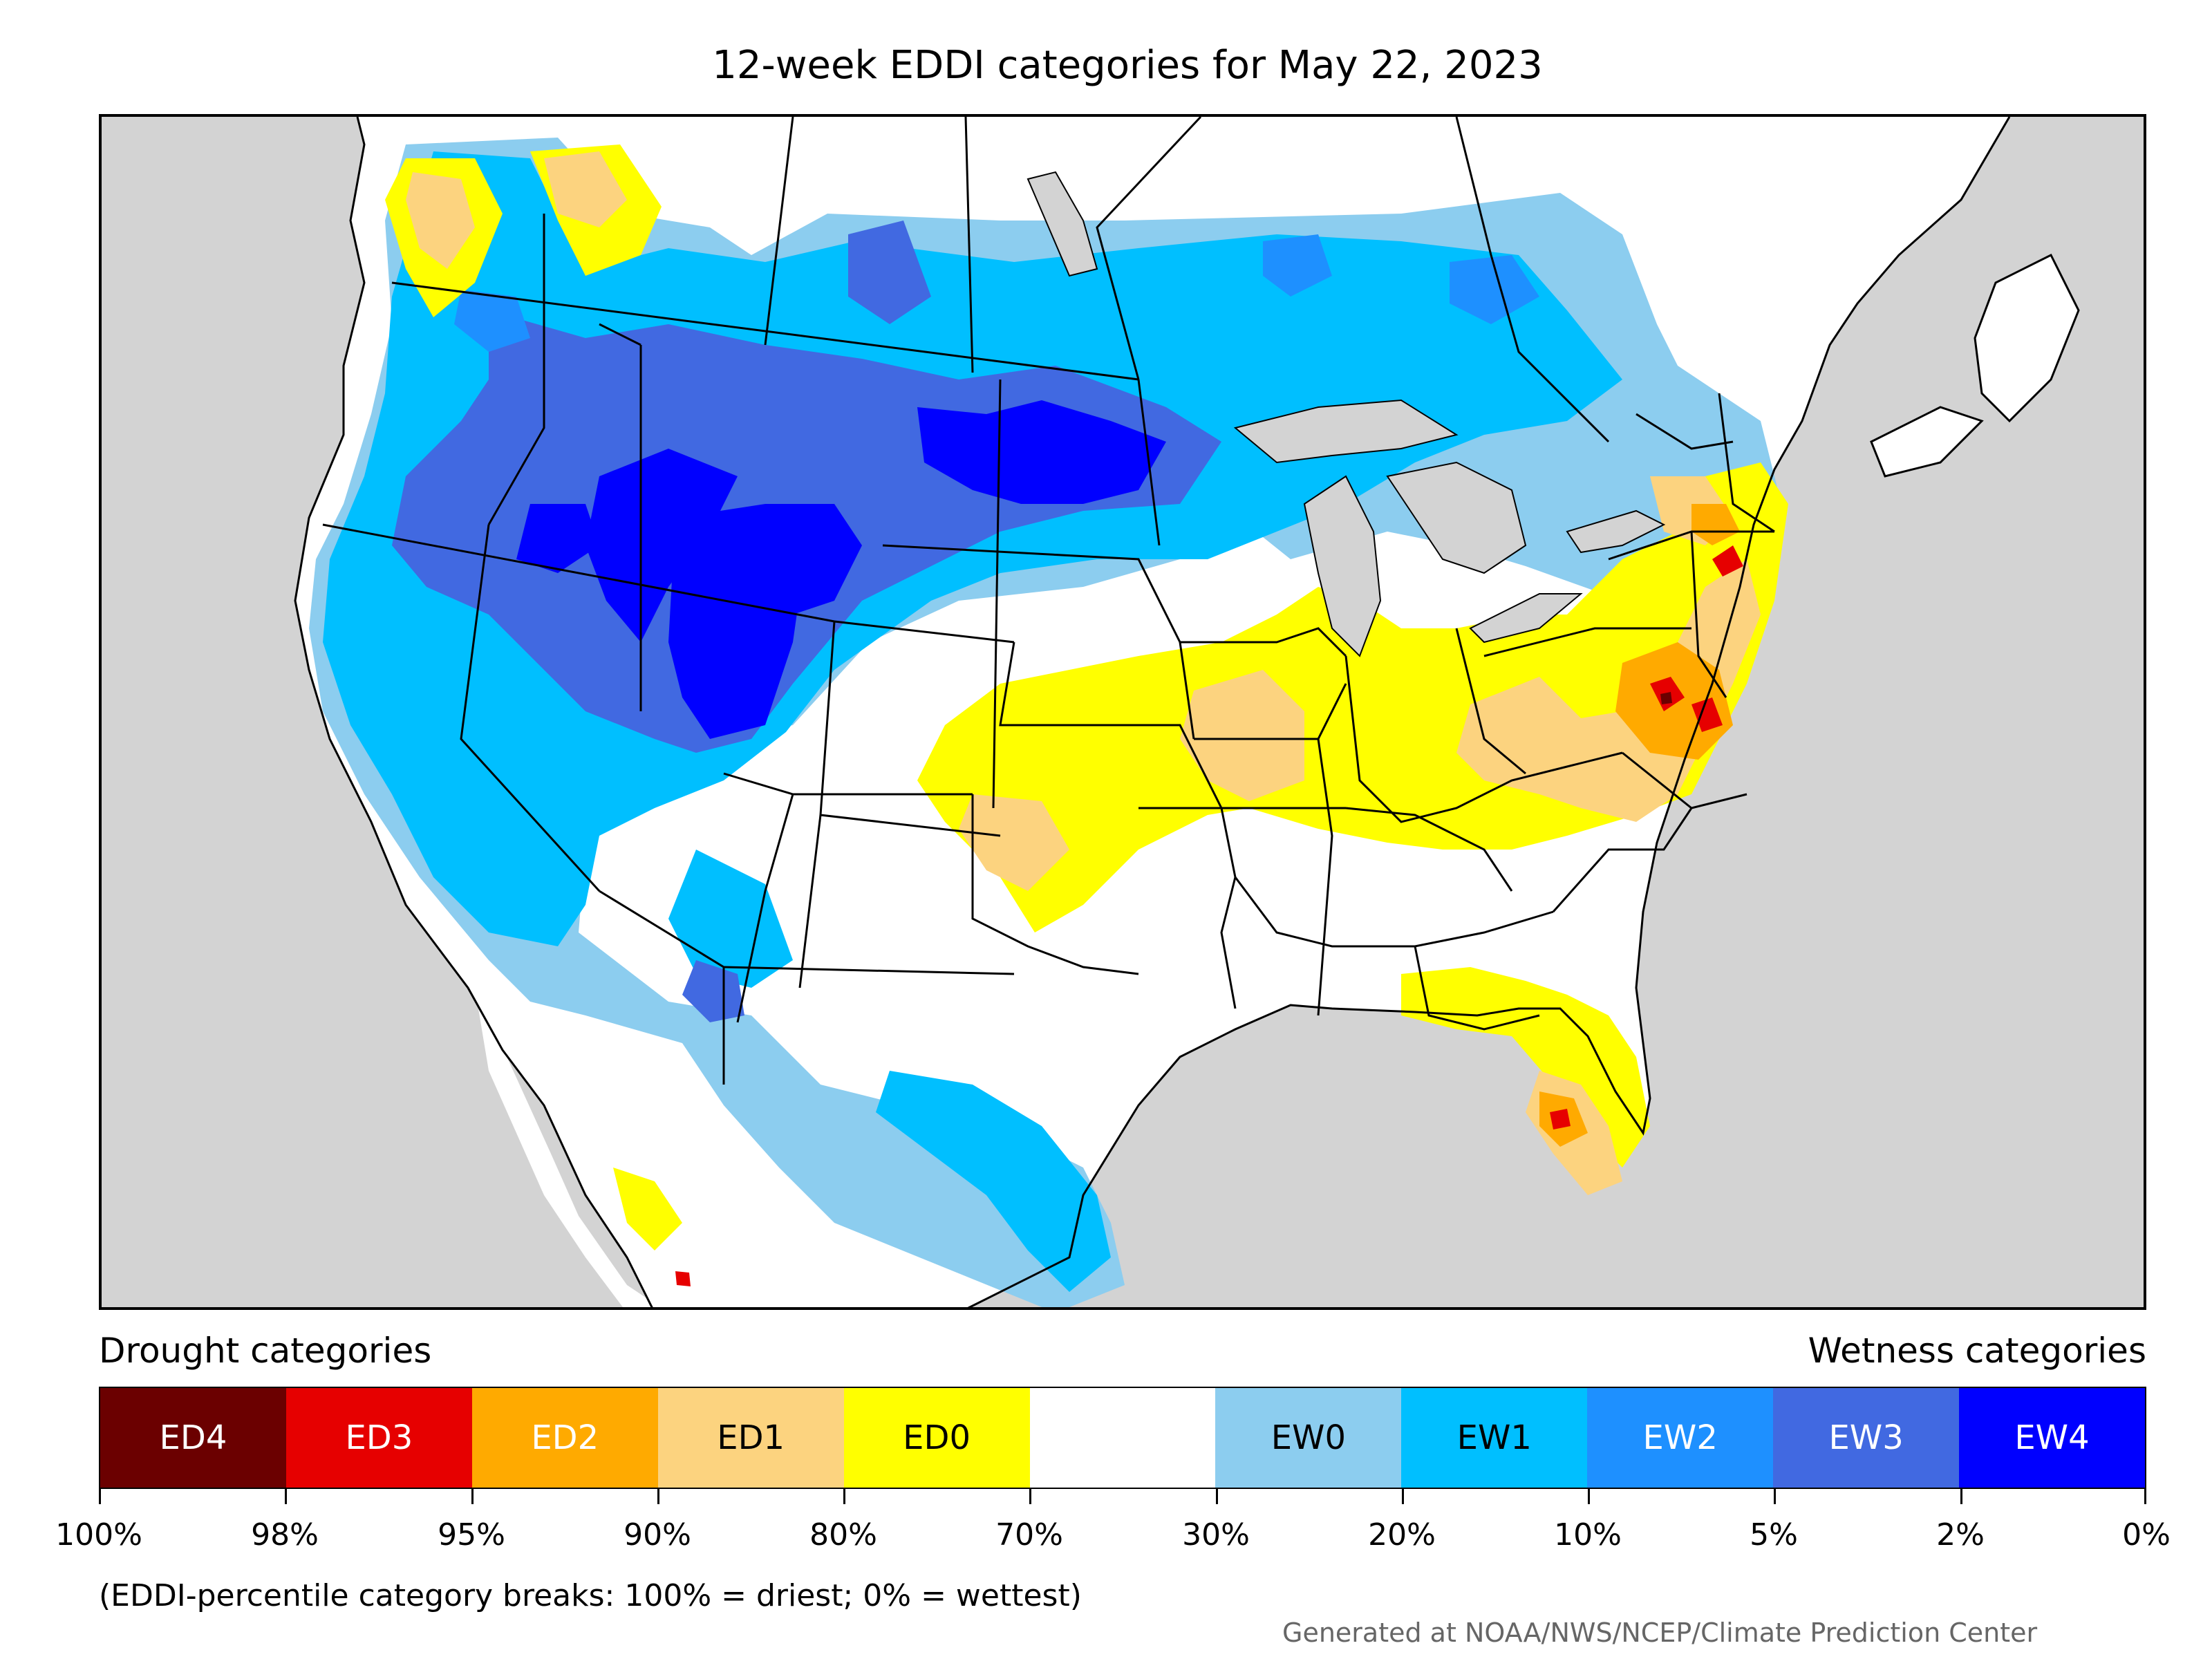  I want to click on colorbar-tick-label: 5%, so click(1774, 1535).